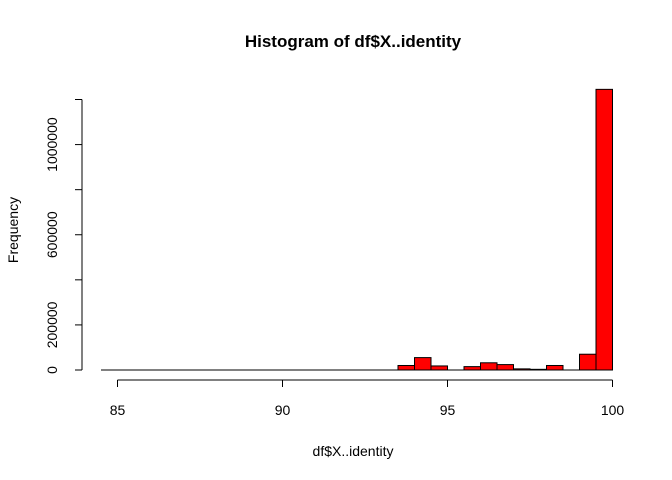  I want to click on chart-title: Histogram of df$X..identity, so click(353, 41).